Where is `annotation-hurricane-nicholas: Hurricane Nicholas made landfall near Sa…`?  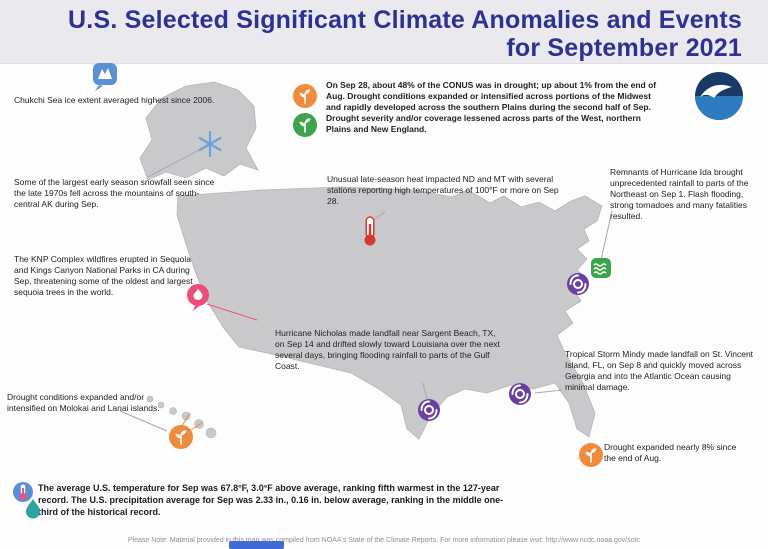 annotation-hurricane-nicholas: Hurricane Nicholas made landfall near Sa… is located at coordinates (387, 350).